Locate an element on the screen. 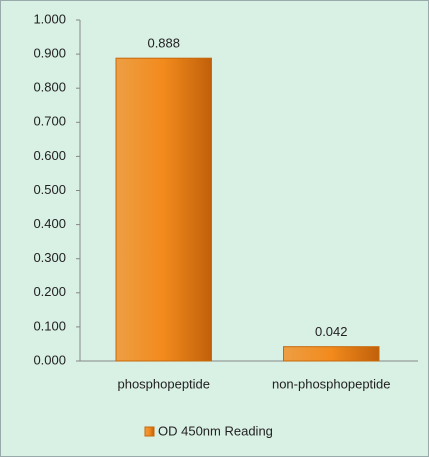 The image size is (429, 457). legend-swatch is located at coordinates (149, 431).